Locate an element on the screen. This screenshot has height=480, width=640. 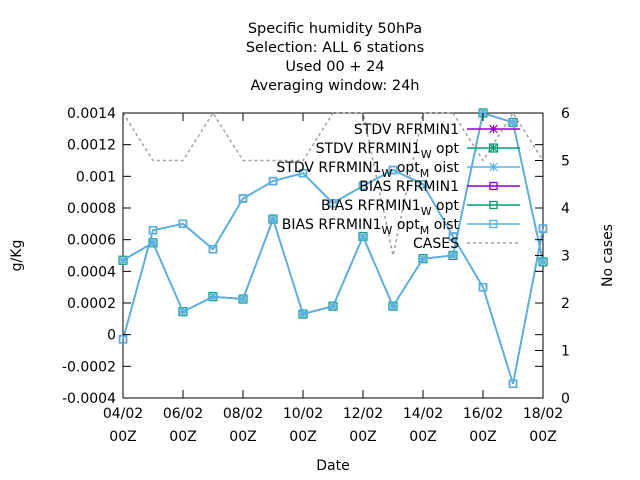
chart-title-line: Averaging window: 24h is located at coordinates (334, 86).